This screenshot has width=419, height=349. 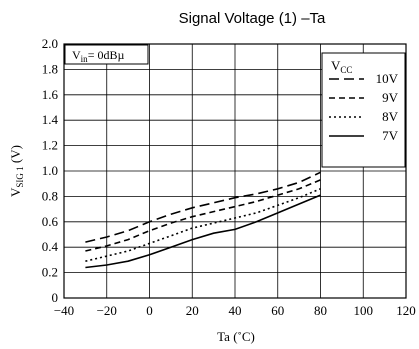 I want to click on x-tick-label: 80, so click(x=320, y=310).